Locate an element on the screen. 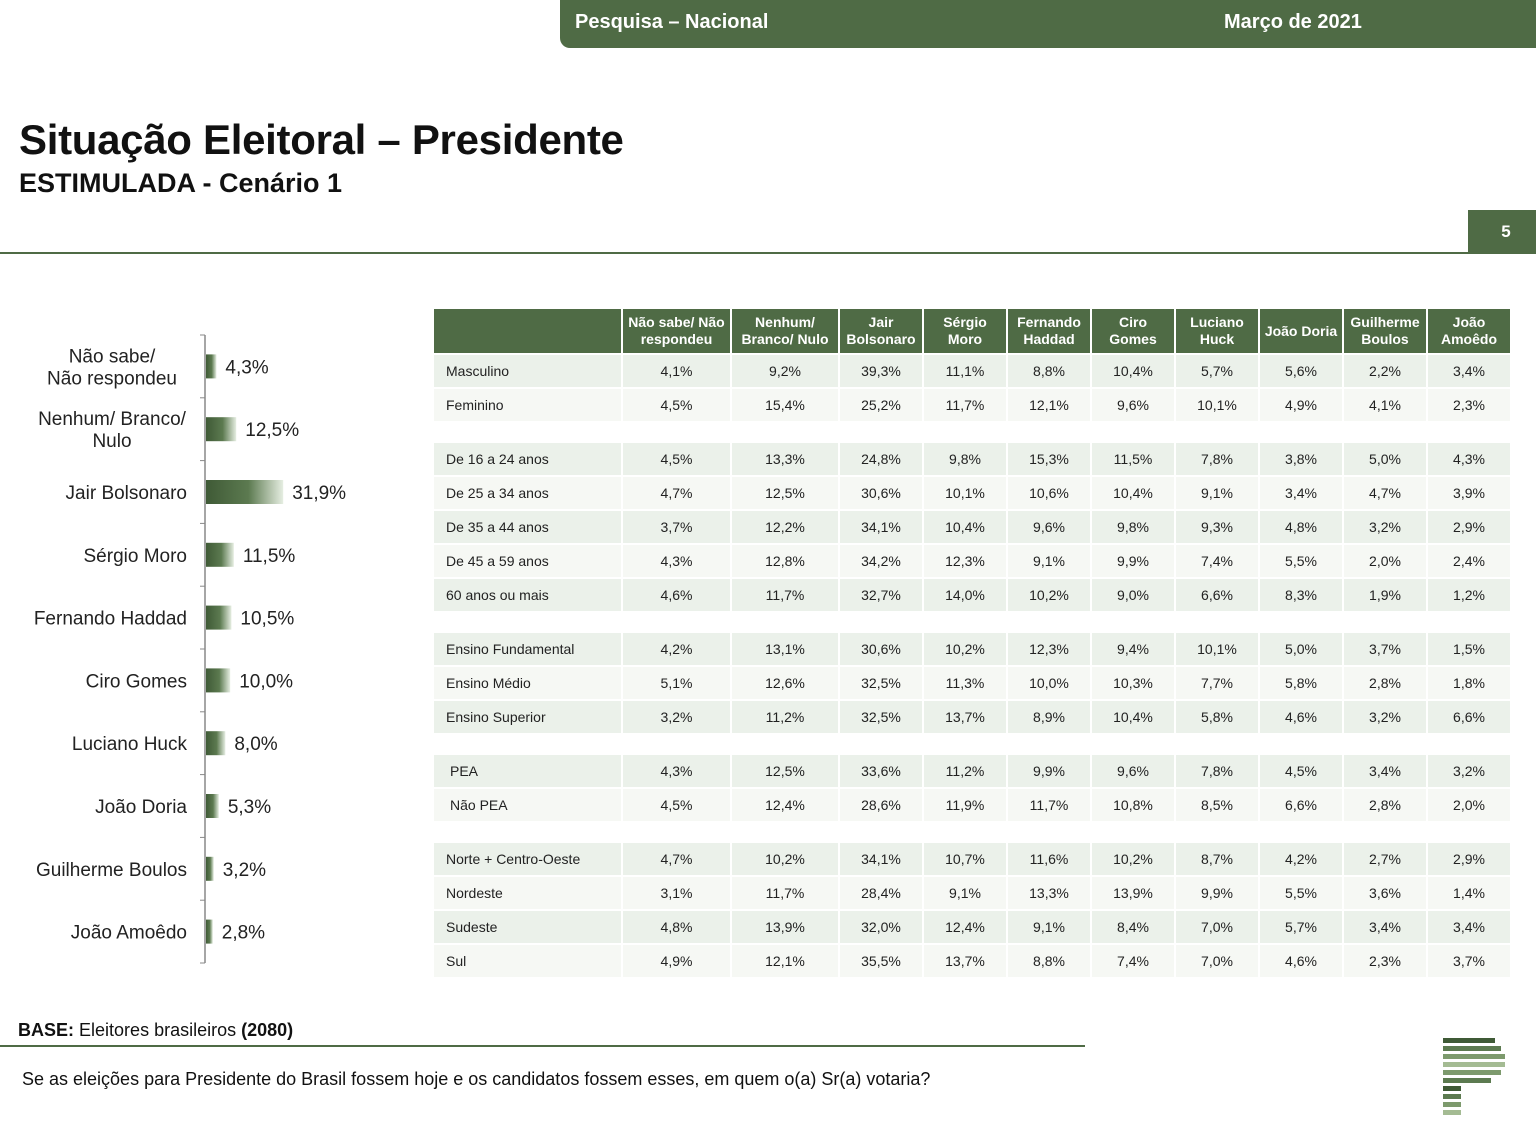 The height and width of the screenshot is (1147, 1536). table-cell: 28,6% is located at coordinates (881, 805).